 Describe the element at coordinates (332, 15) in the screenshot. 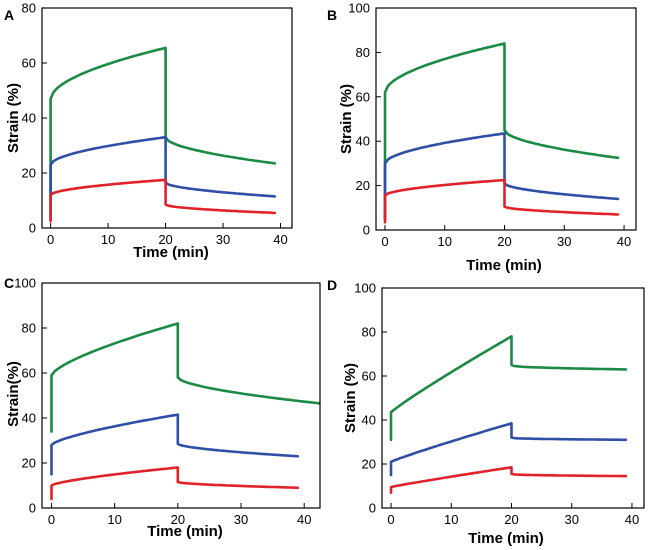

I see `panel-letter: B` at that location.